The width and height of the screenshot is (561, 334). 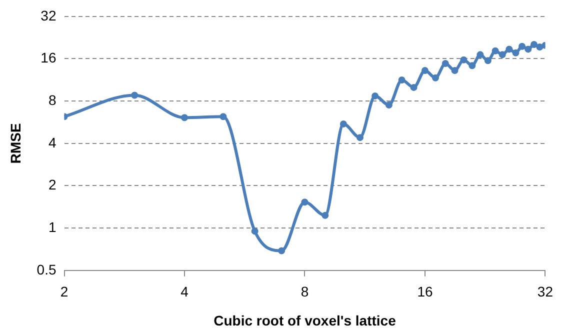 What do you see at coordinates (52, 100) in the screenshot?
I see `y-tick-label: 8` at bounding box center [52, 100].